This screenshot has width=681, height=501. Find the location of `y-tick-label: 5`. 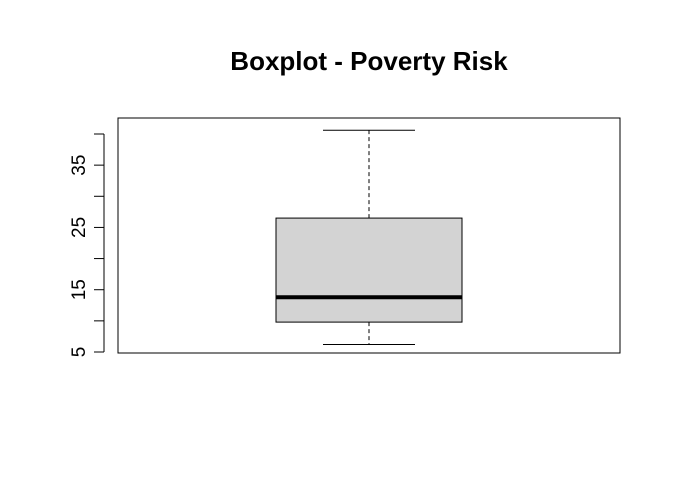

y-tick-label: 5 is located at coordinates (79, 352).